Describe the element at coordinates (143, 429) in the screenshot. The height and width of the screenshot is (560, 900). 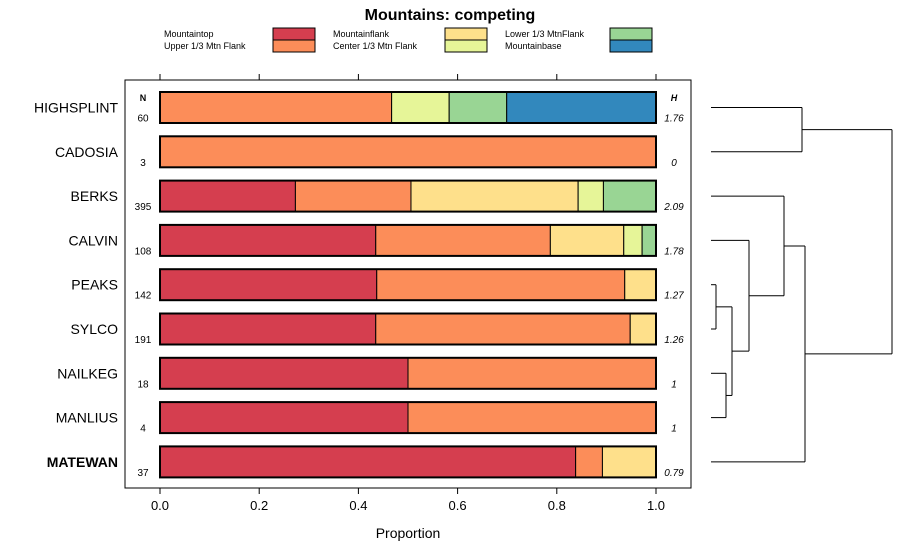
I see `n-value: 4` at that location.